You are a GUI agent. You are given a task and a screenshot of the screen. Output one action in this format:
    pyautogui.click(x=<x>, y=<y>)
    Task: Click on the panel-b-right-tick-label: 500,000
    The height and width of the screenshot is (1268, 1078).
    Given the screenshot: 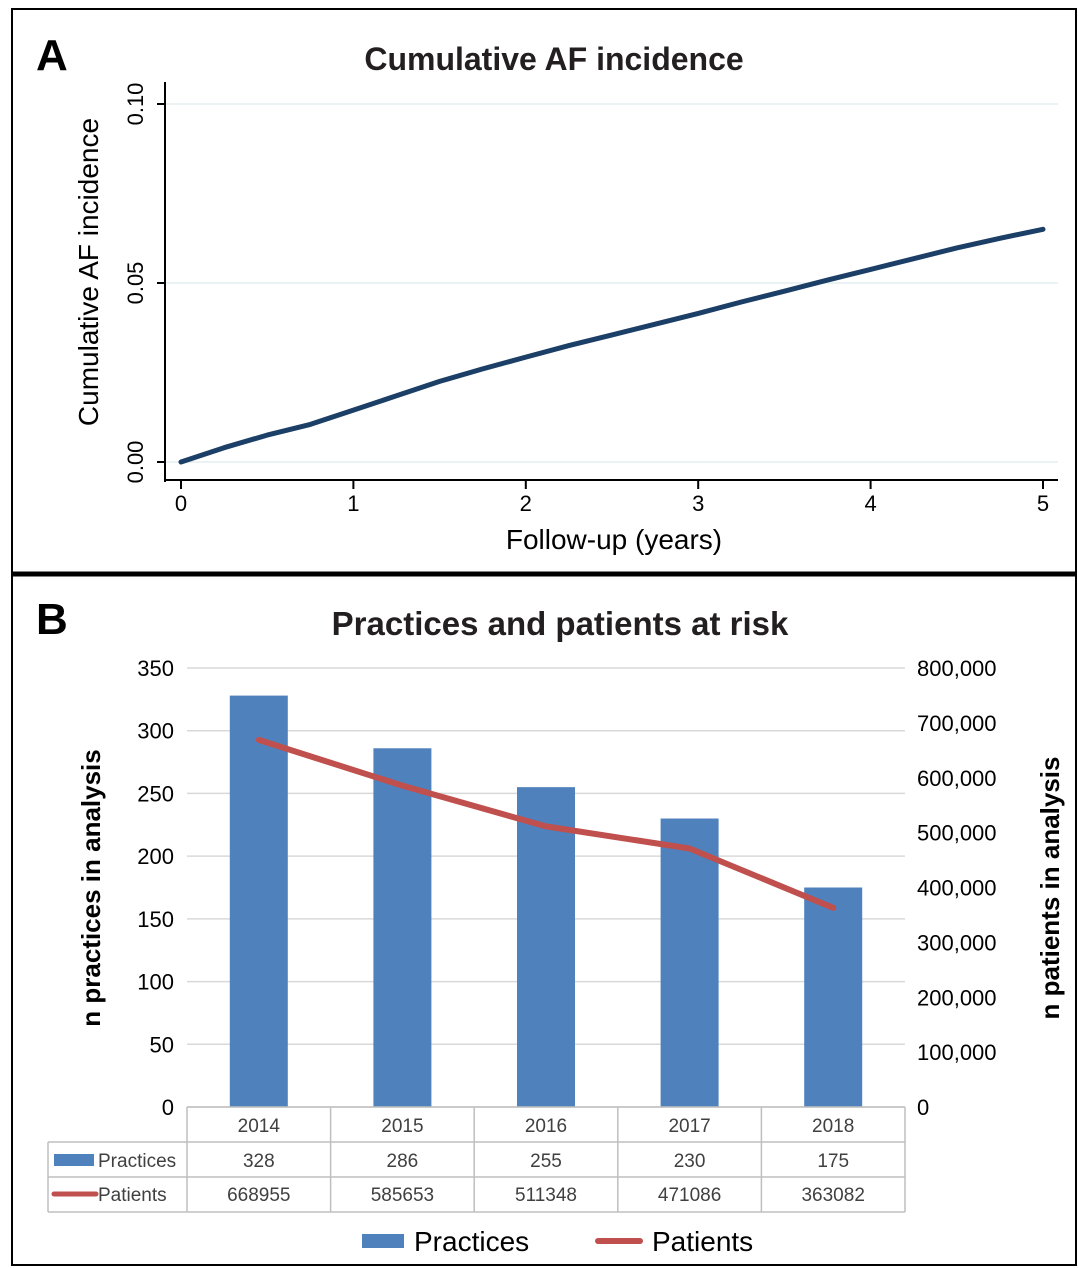 What is the action you would take?
    pyautogui.click(x=957, y=833)
    